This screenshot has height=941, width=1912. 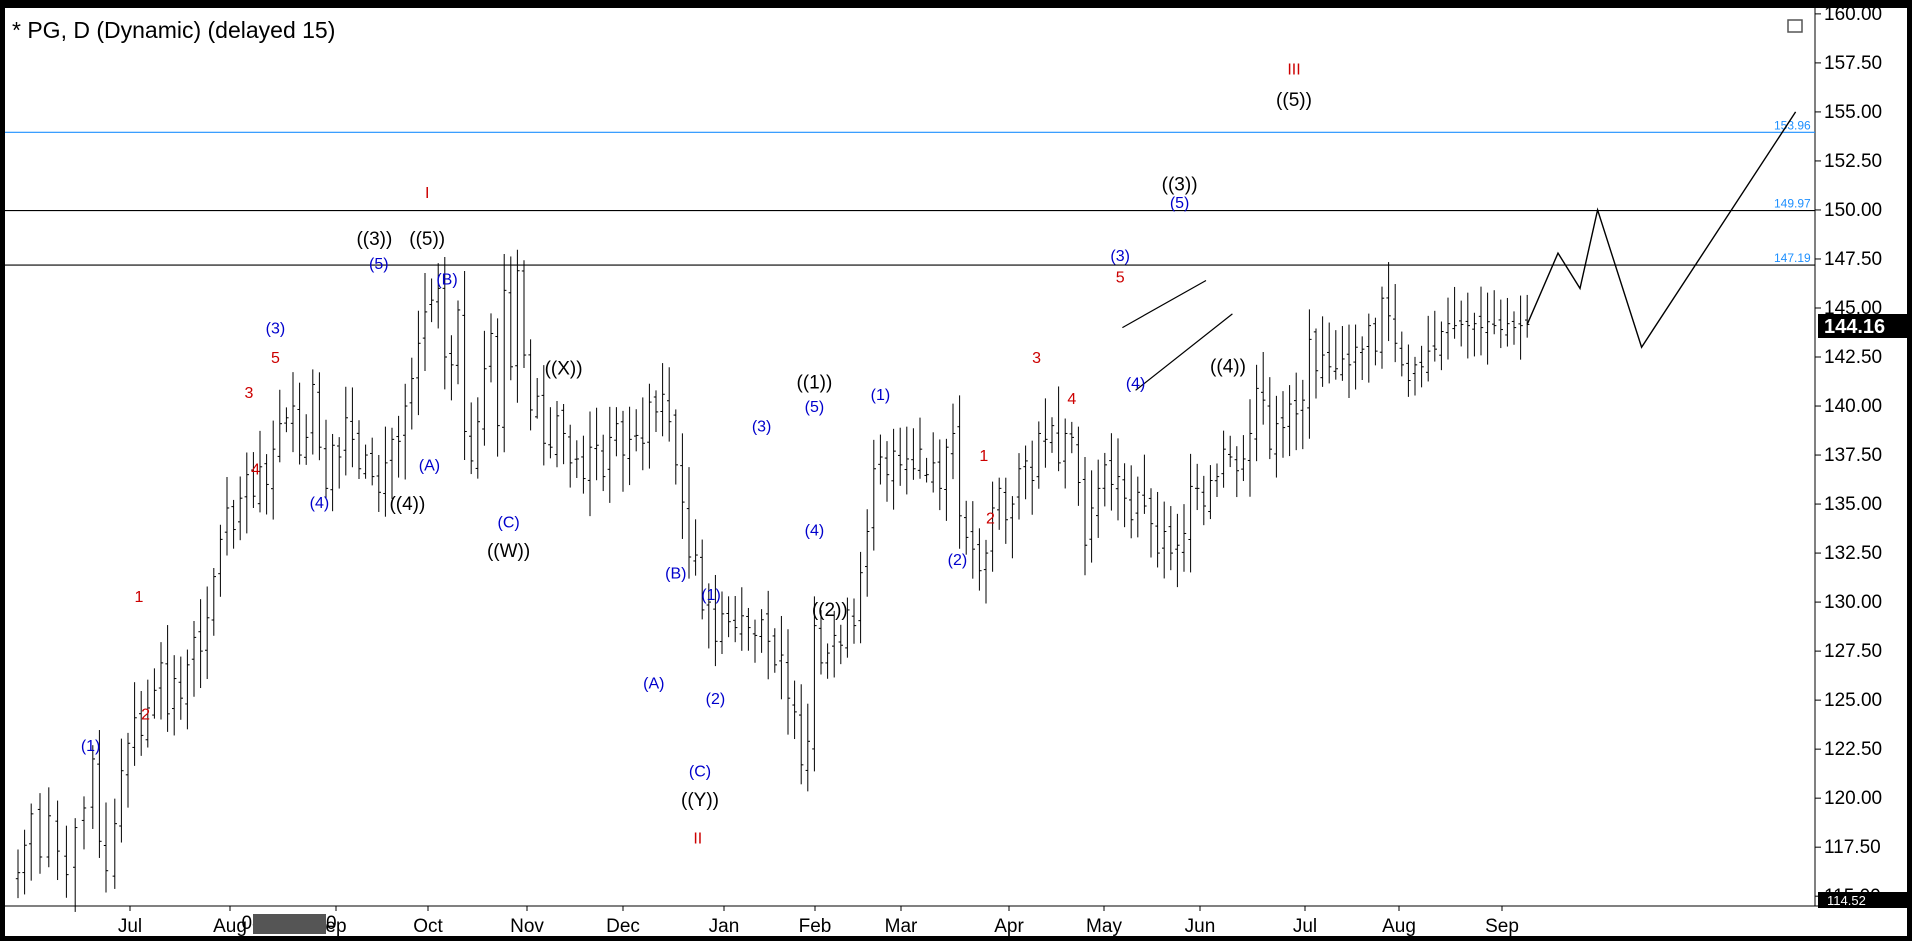 I want to click on x-tick-label-1: Aug, so click(x=230, y=926).